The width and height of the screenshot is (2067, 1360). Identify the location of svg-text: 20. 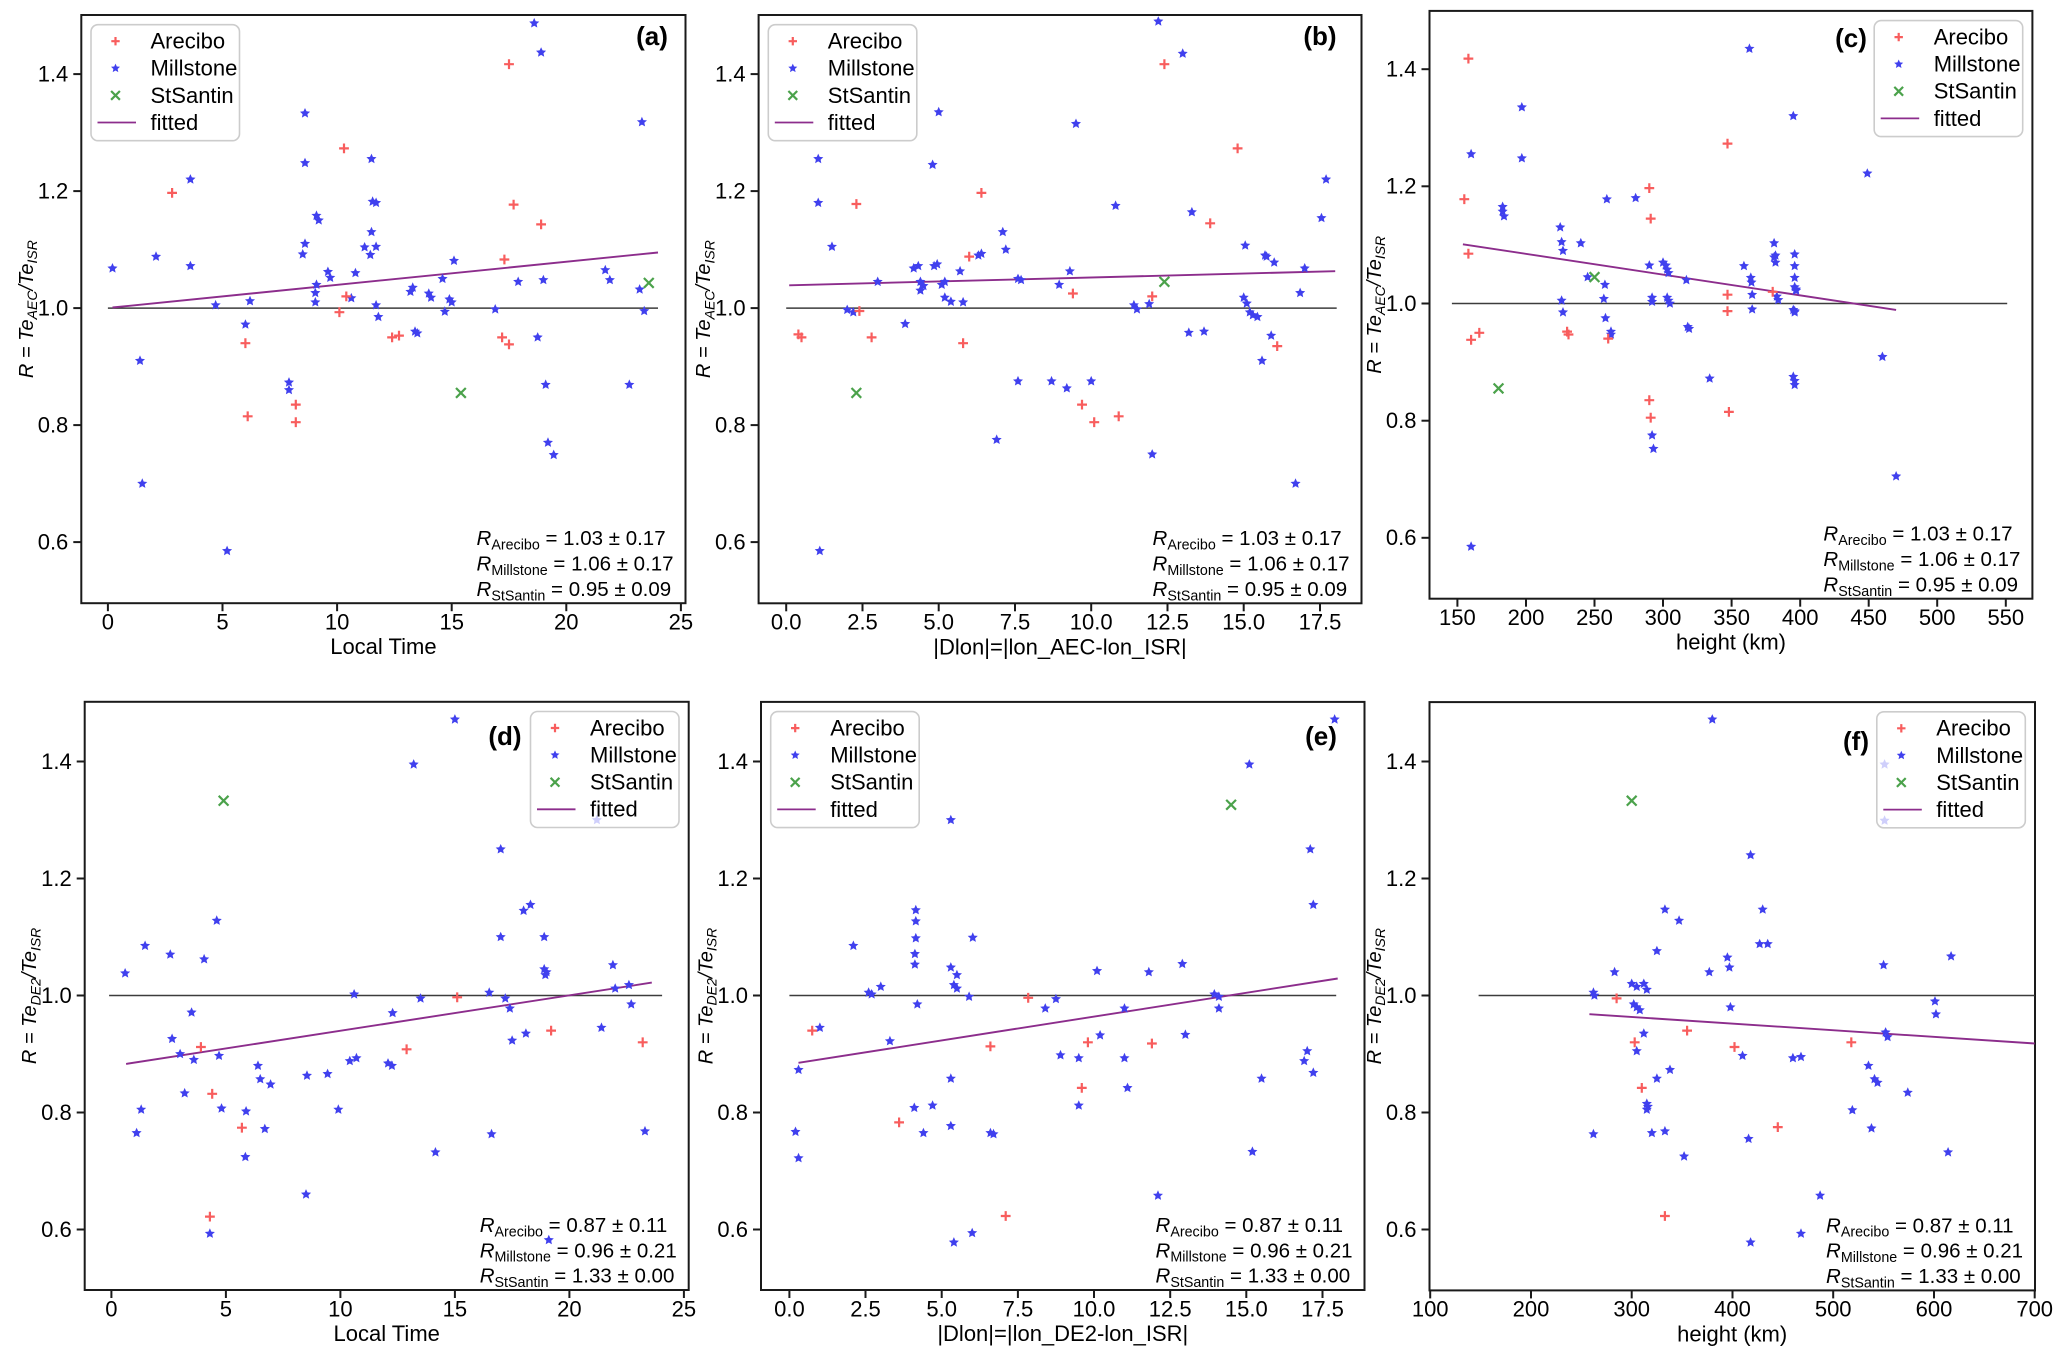
(569, 1308).